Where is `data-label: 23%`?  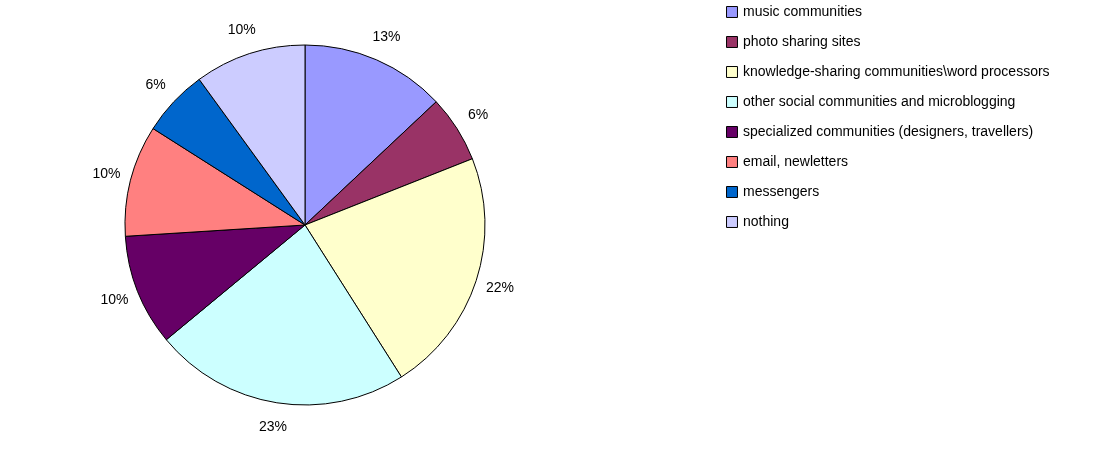 data-label: 23% is located at coordinates (272, 426).